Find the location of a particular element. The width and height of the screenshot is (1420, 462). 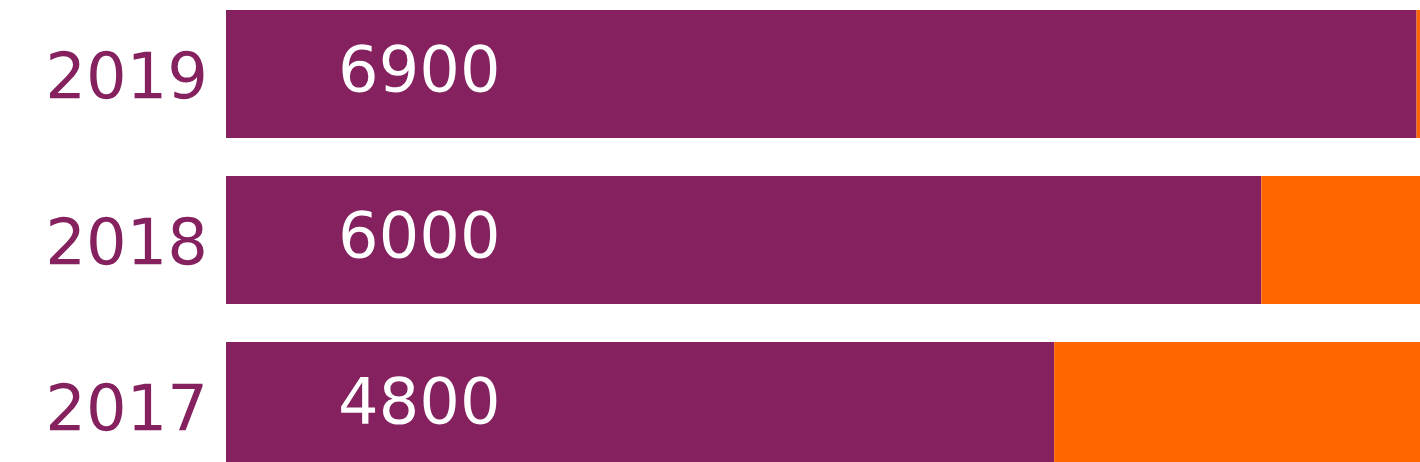

data-label: 4800 is located at coordinates (419, 400).